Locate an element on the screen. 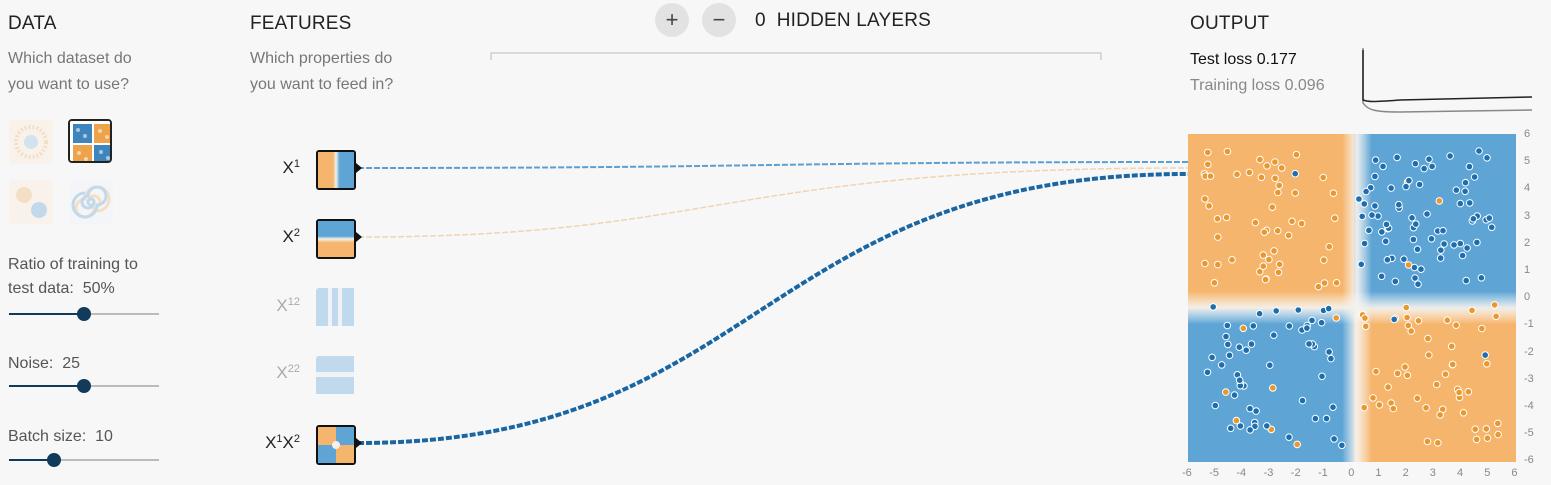  y-tick-label: 6 is located at coordinates (1527, 134).